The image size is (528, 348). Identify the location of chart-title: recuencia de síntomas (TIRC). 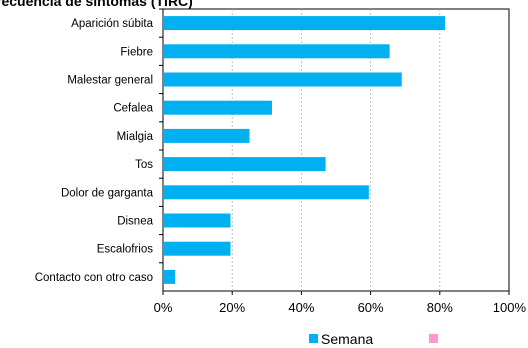
(96, 4).